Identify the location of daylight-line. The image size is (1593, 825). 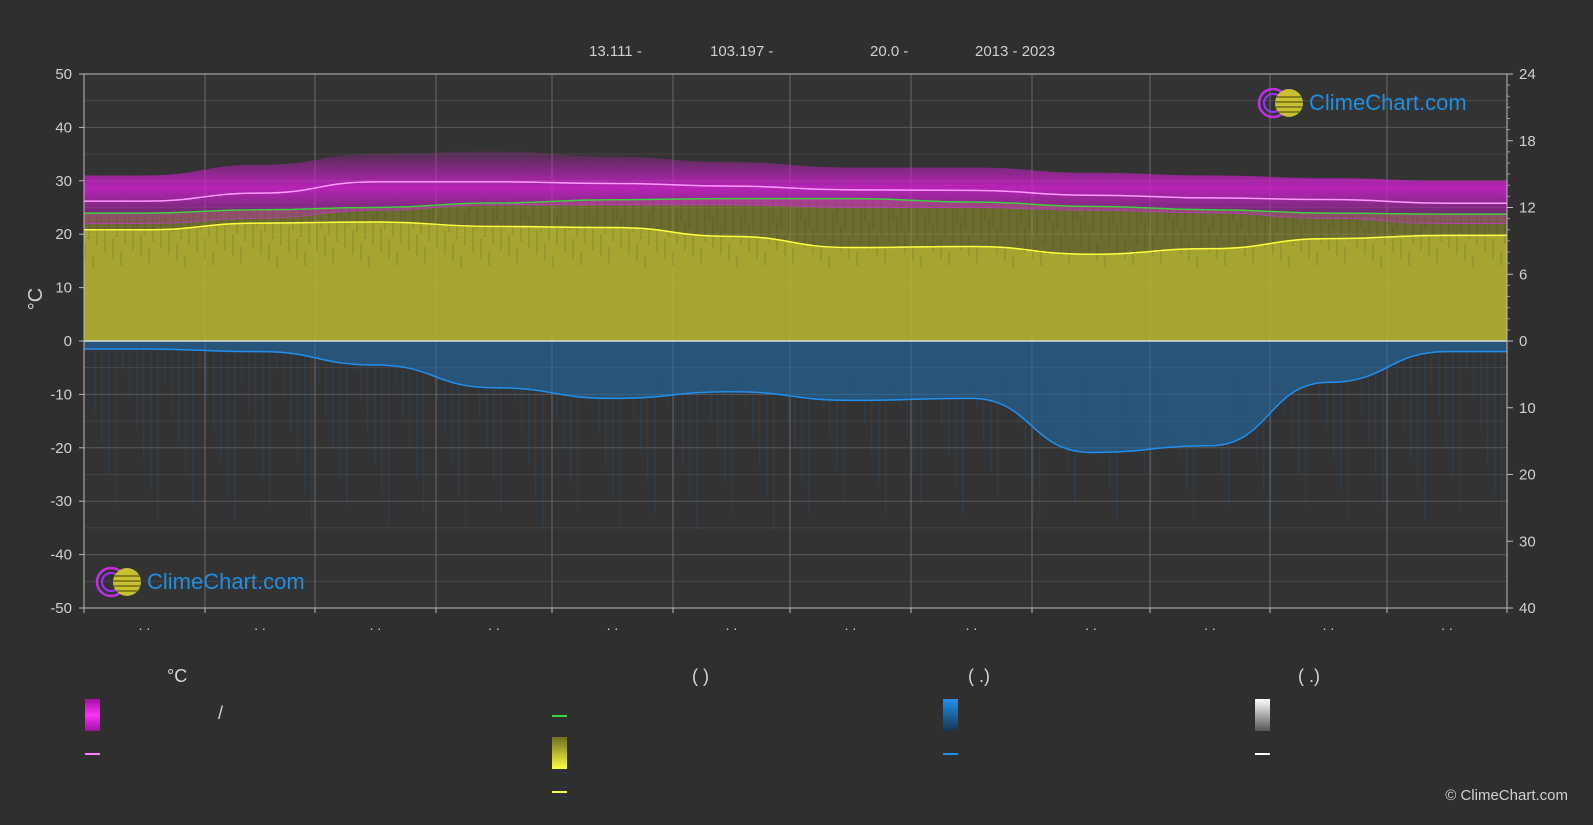
(795, 206).